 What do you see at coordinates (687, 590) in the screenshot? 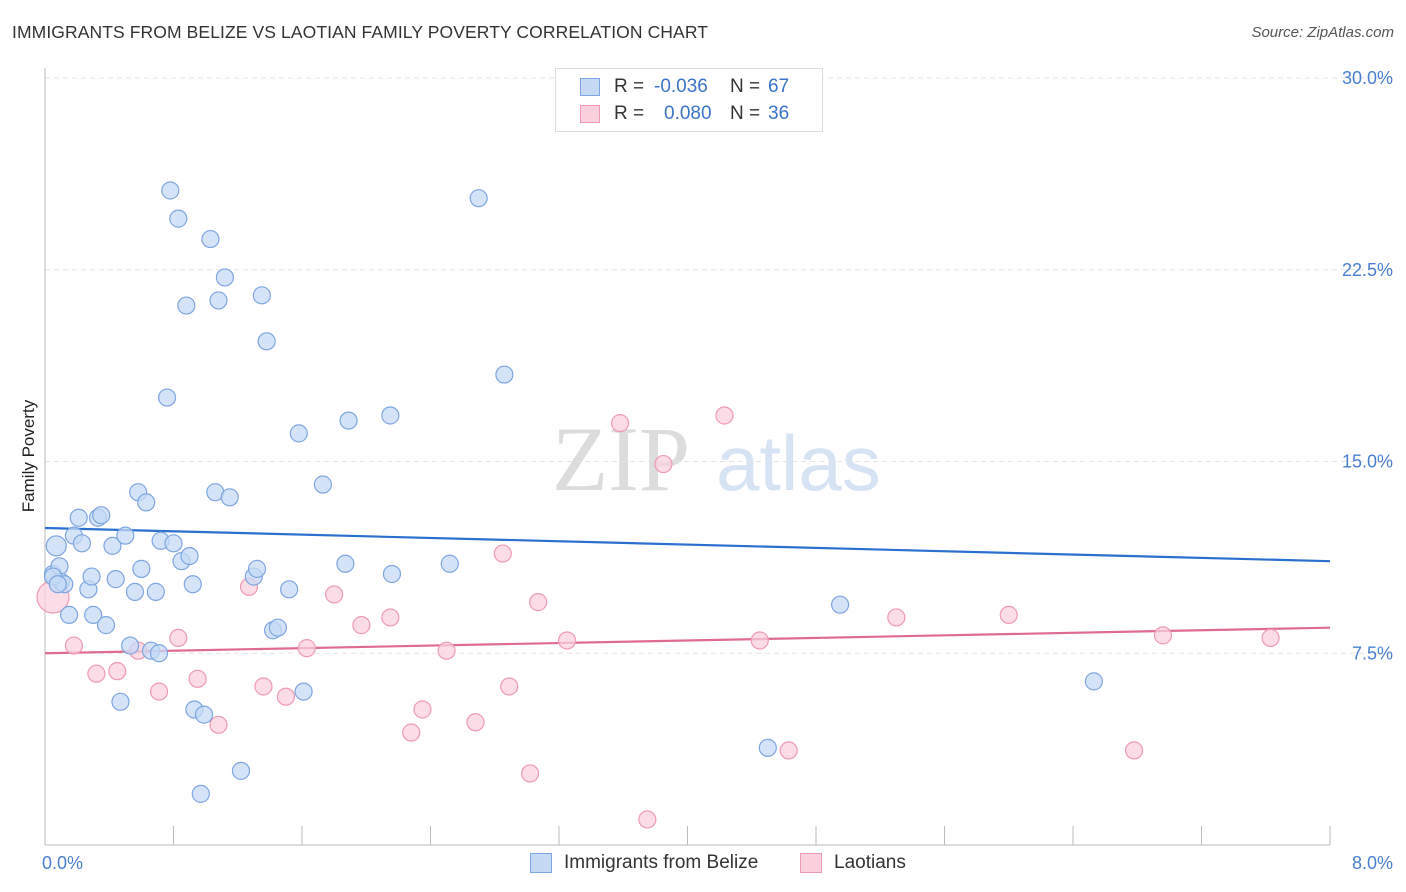
I see `trend-lines` at bounding box center [687, 590].